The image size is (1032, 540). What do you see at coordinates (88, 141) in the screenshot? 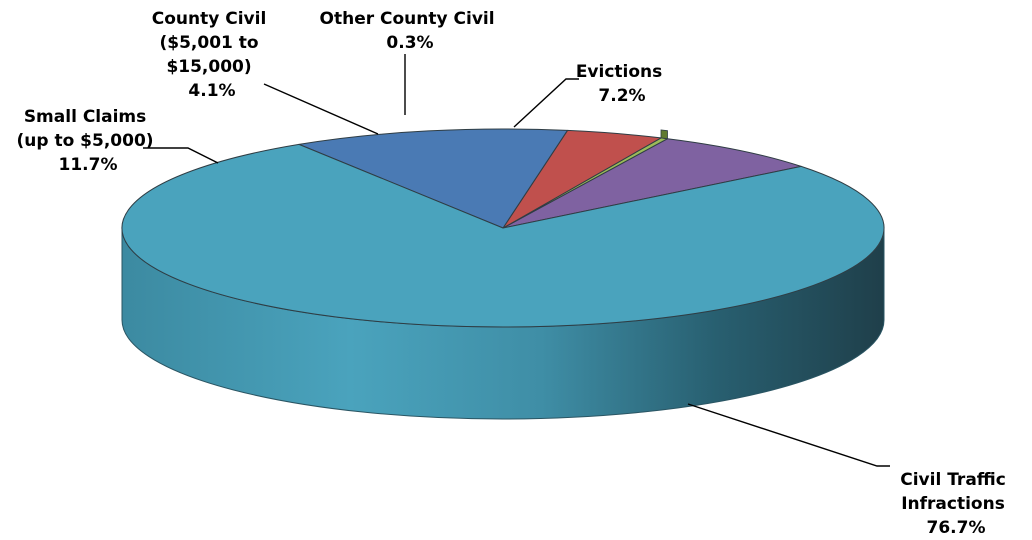
I see `label-small-claims: Small Claims (up to $5,000) 11.7%` at bounding box center [88, 141].